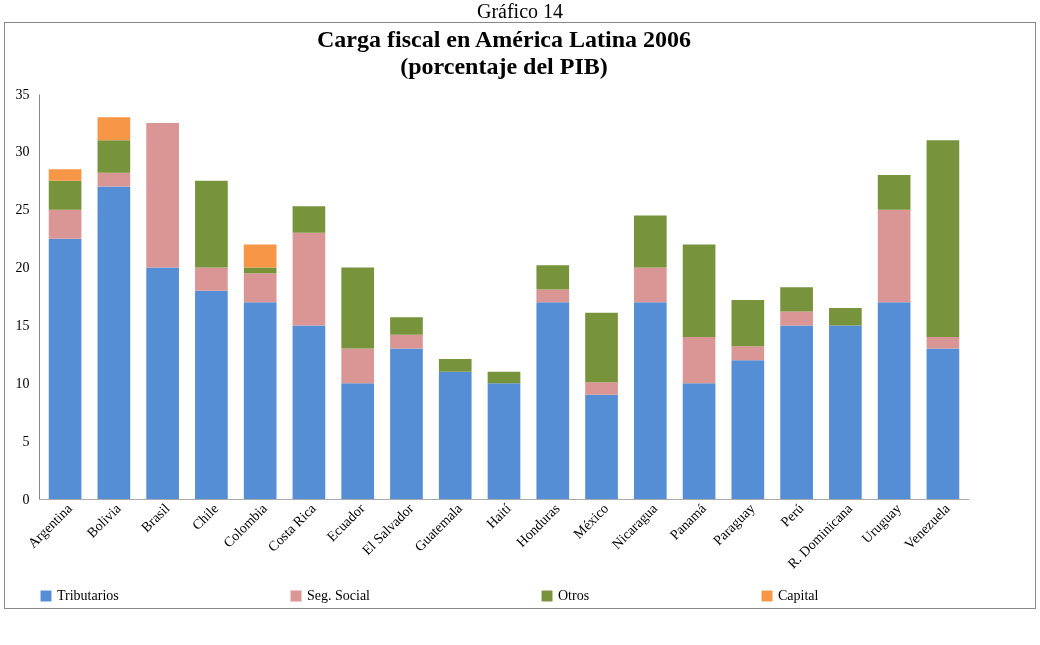 This screenshot has width=1040, height=645. What do you see at coordinates (504, 39) in the screenshot?
I see `chart-title: Carga fiscal en América Latina 2006` at bounding box center [504, 39].